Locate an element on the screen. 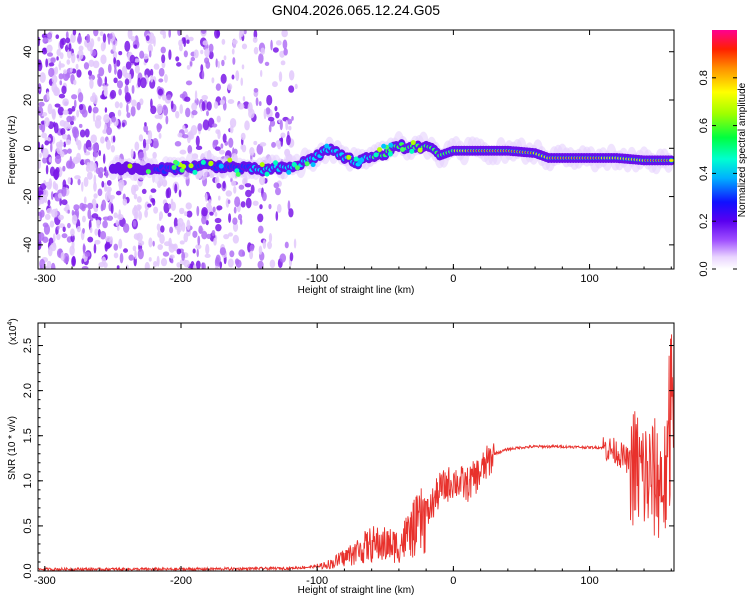  y-tick-label: 20 is located at coordinates (28, 100).